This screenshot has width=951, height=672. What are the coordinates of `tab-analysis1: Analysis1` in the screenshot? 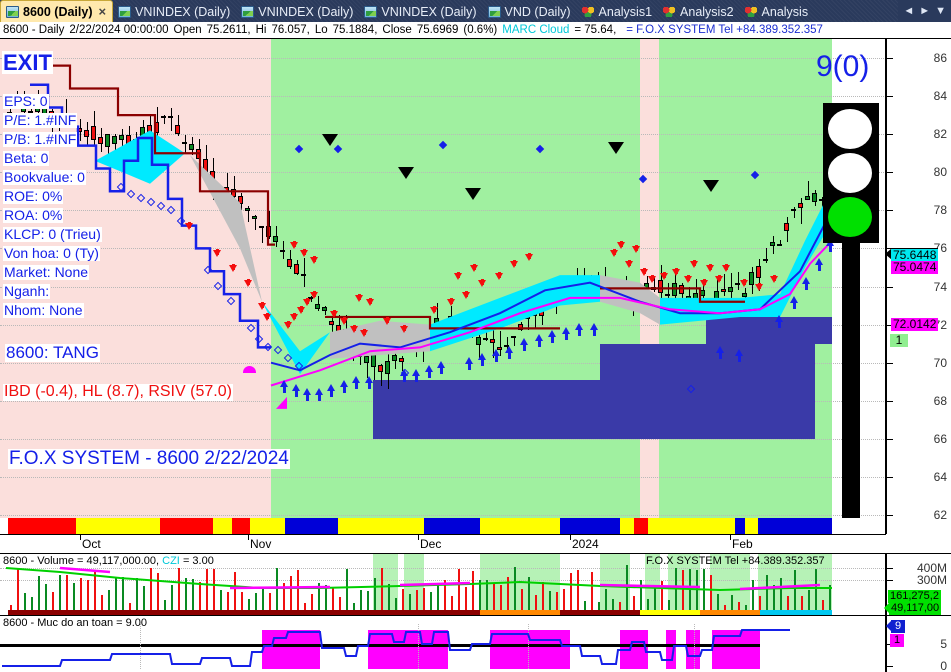 It's located at (618, 11).